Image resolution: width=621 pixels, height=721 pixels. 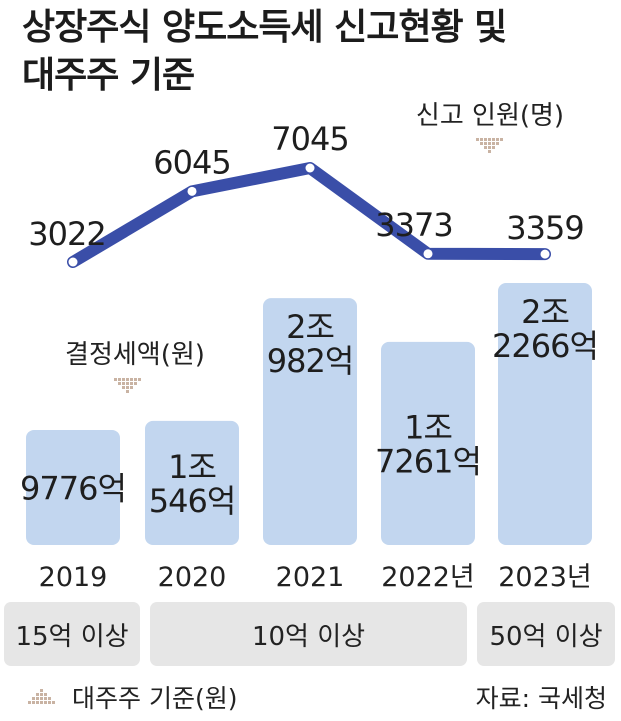 What do you see at coordinates (127, 385) in the screenshot?
I see `bar-legend-pointer-icon` at bounding box center [127, 385].